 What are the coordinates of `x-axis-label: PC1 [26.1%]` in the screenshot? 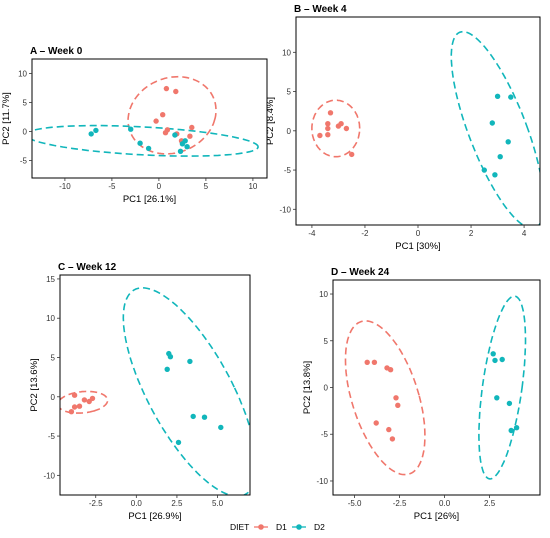 It's located at (149, 199).